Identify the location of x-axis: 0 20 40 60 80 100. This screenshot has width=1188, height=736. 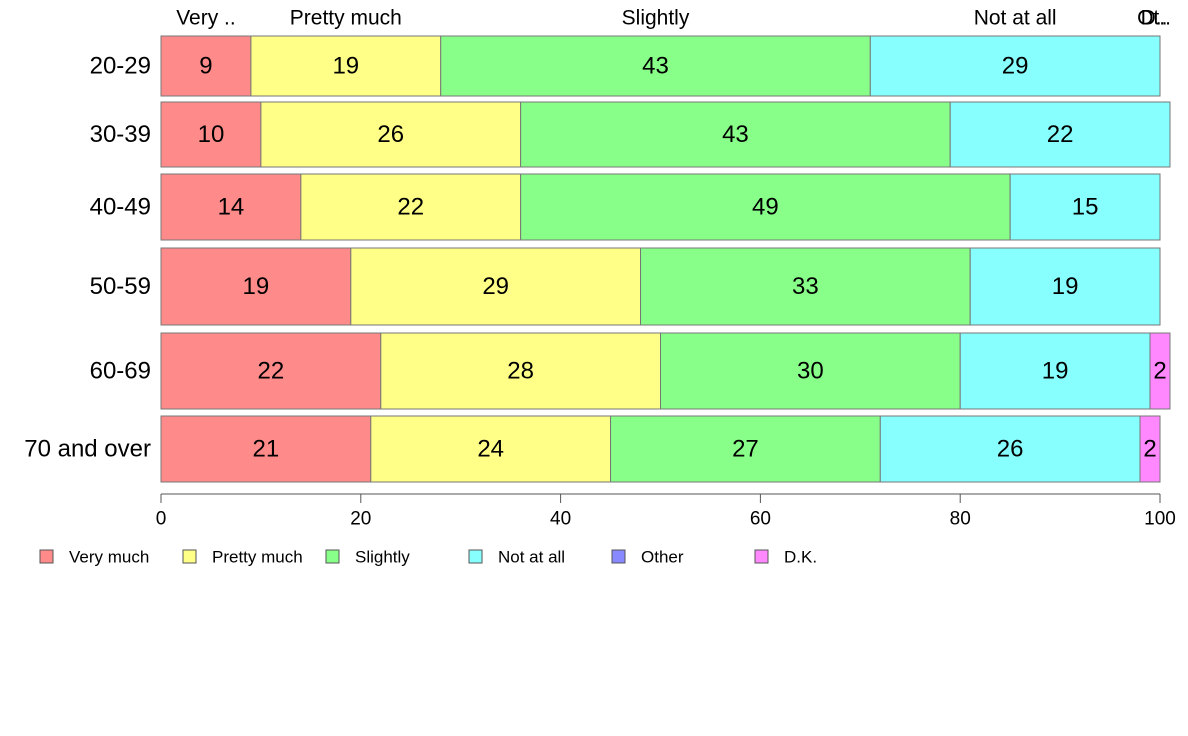
(666, 511).